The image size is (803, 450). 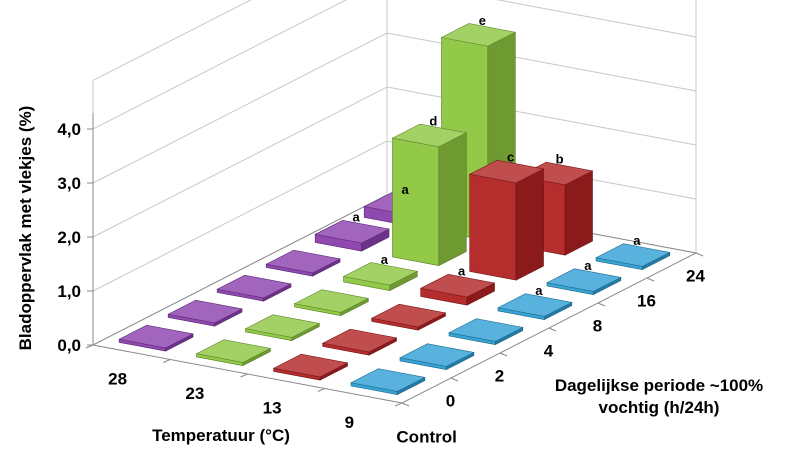 What do you see at coordinates (69, 237) in the screenshot?
I see `y-tick-label: 2,0` at bounding box center [69, 237].